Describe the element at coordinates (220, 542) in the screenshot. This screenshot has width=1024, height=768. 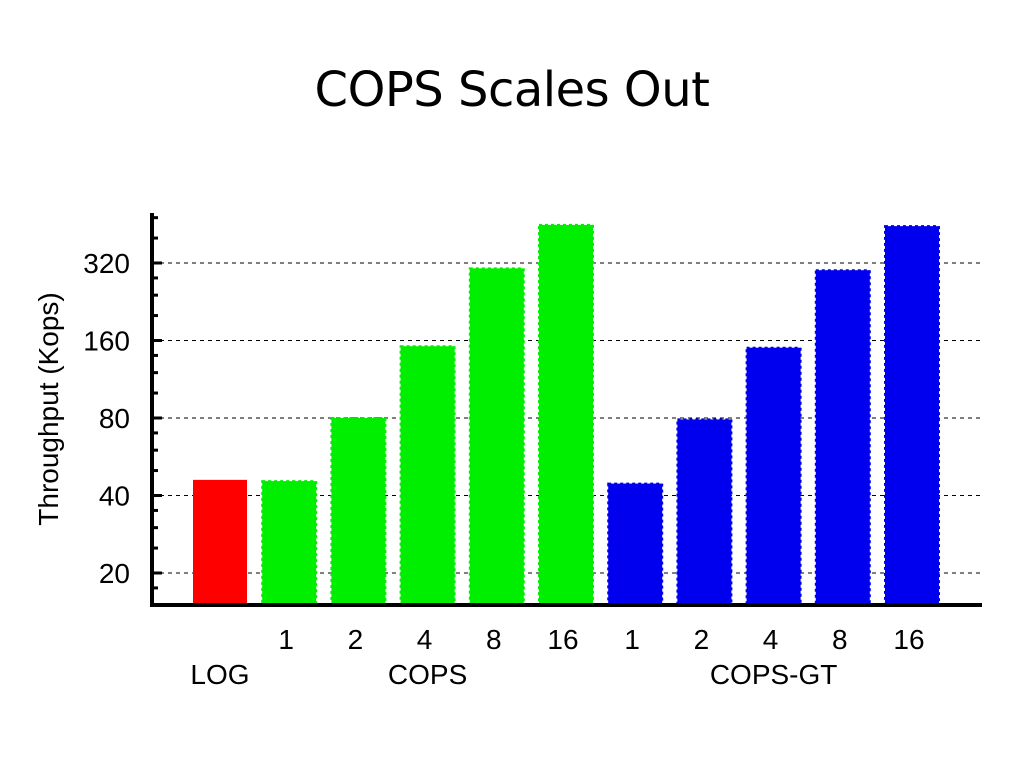
I see `bar-log-total` at that location.